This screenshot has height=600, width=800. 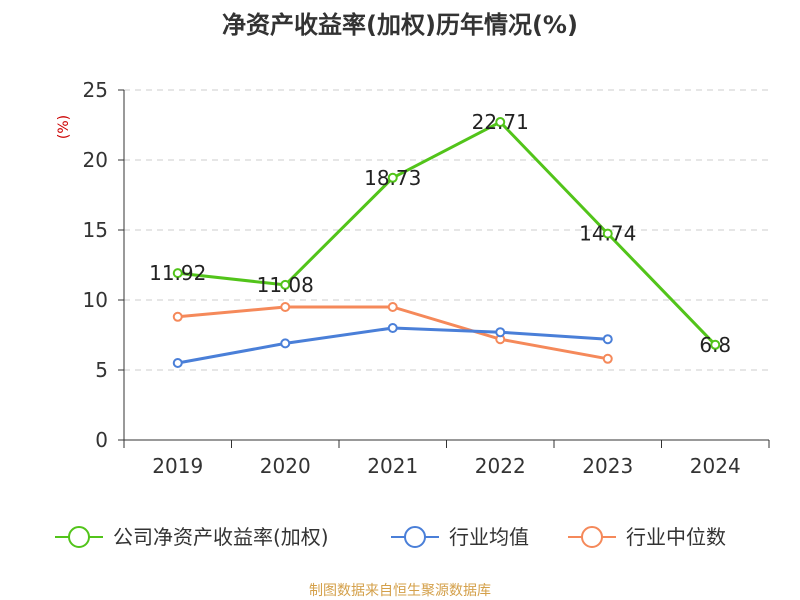 What do you see at coordinates (95, 230) in the screenshot?
I see `y-tick-label: 15` at bounding box center [95, 230].